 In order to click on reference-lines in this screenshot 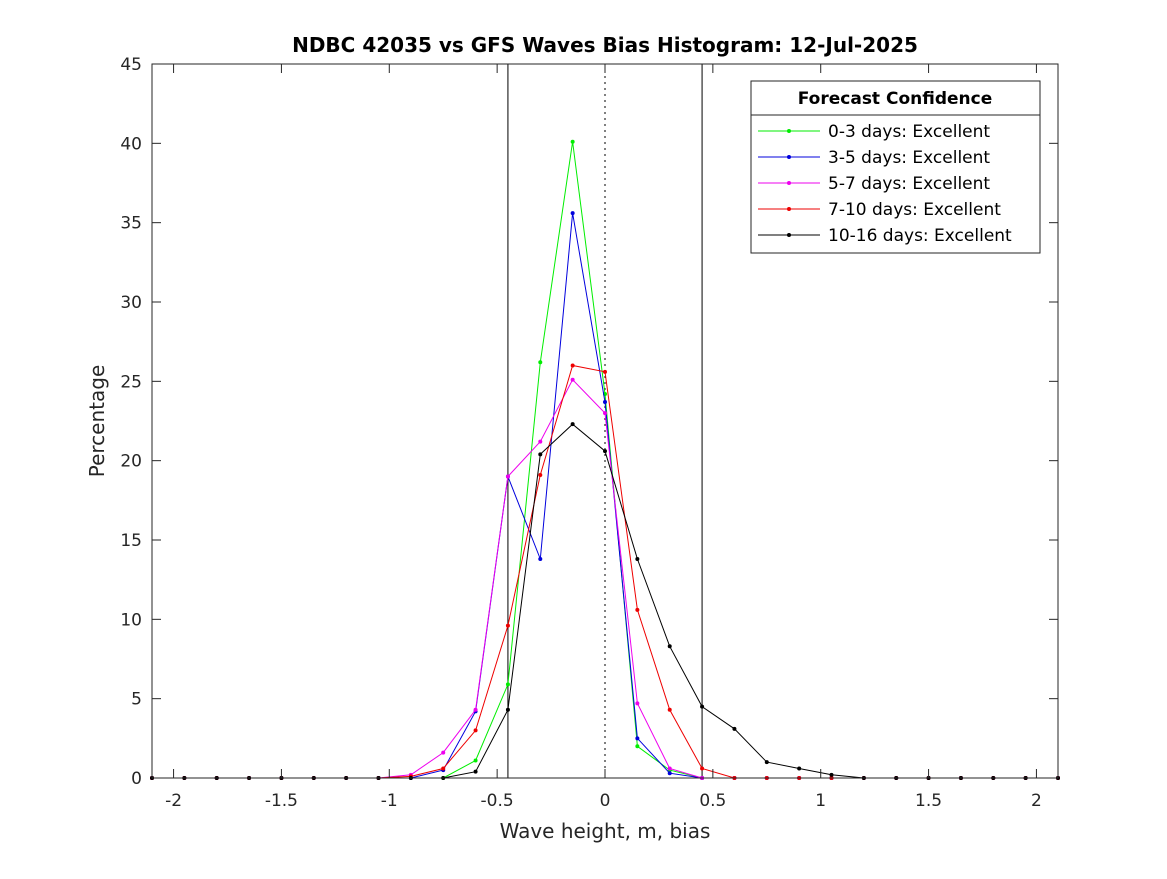, I will do `click(605, 421)`.